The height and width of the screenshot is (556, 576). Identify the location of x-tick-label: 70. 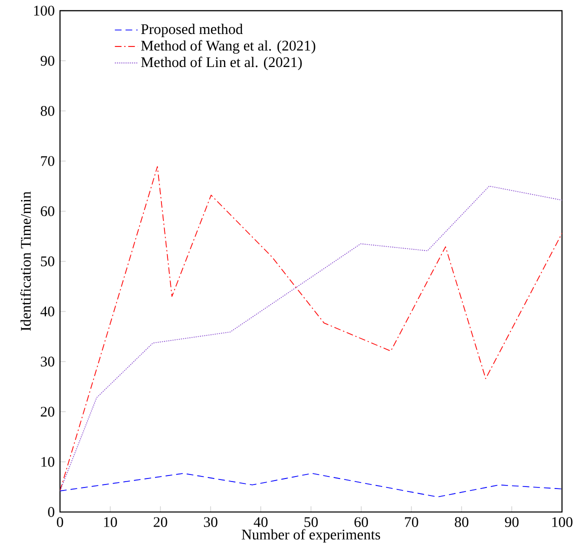
(411, 522).